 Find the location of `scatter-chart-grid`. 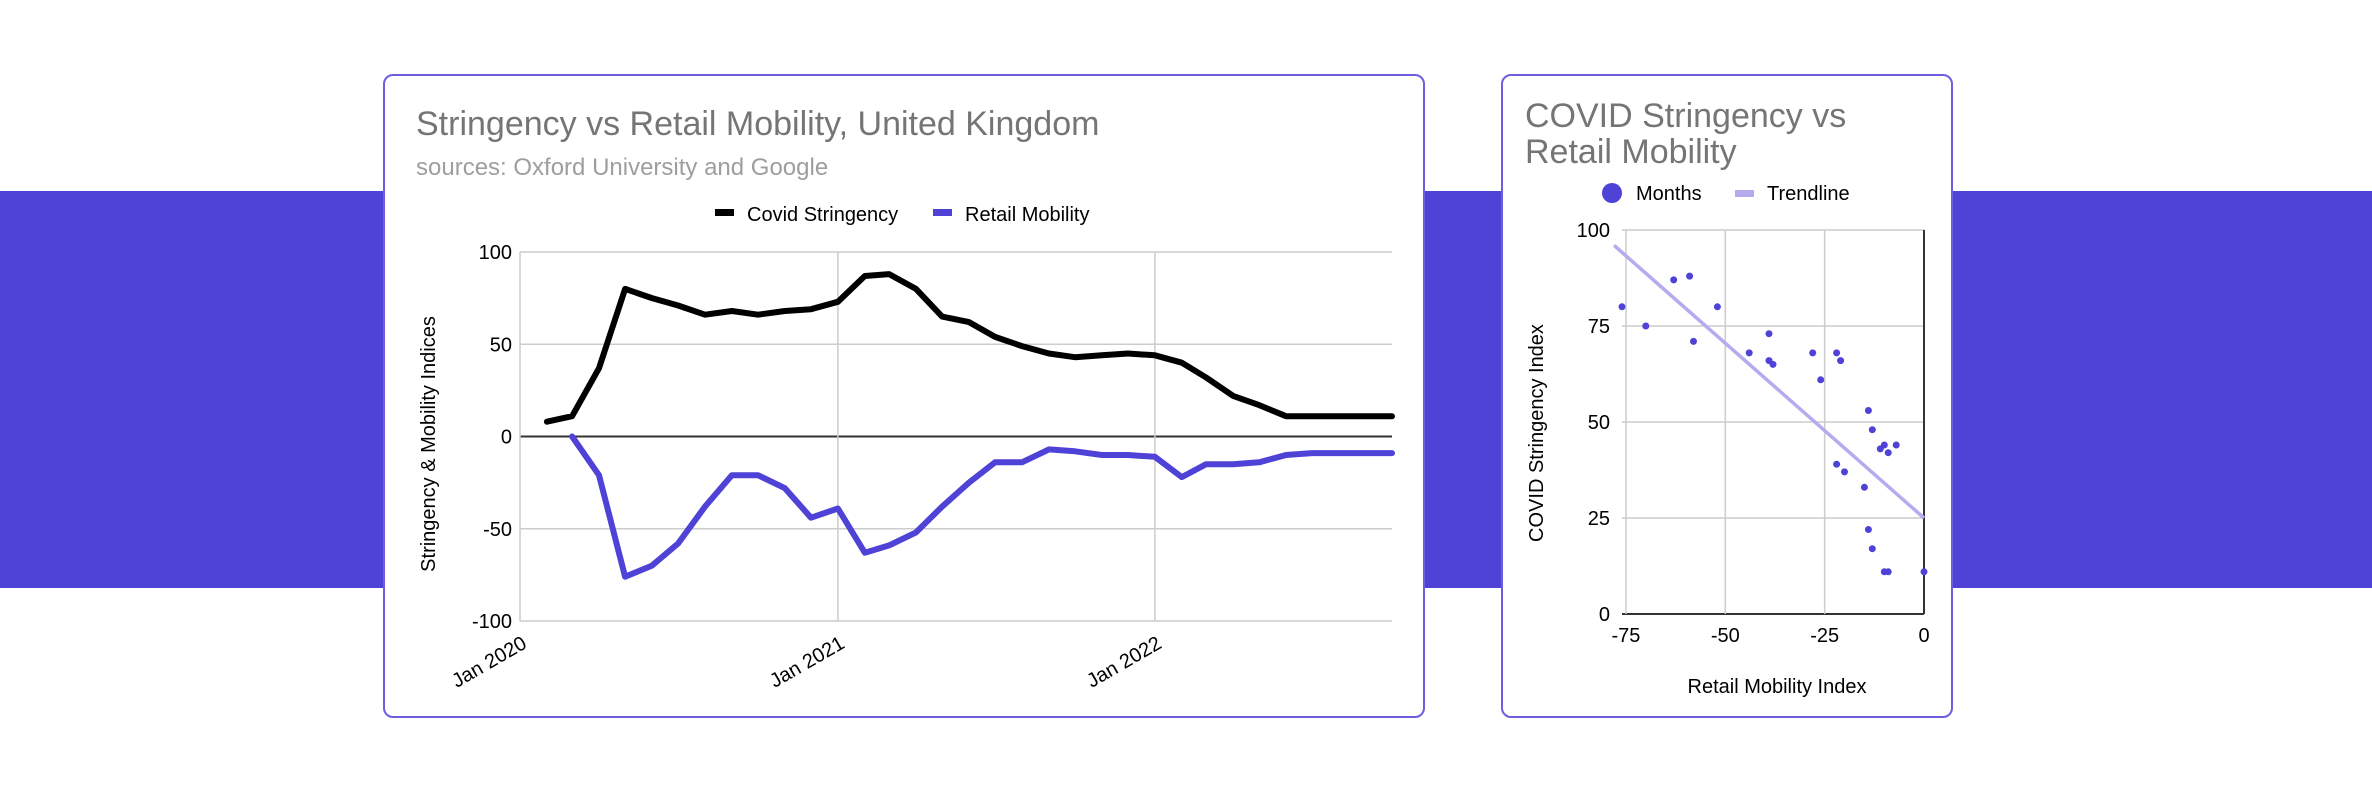

scatter-chart-grid is located at coordinates (1773, 422).